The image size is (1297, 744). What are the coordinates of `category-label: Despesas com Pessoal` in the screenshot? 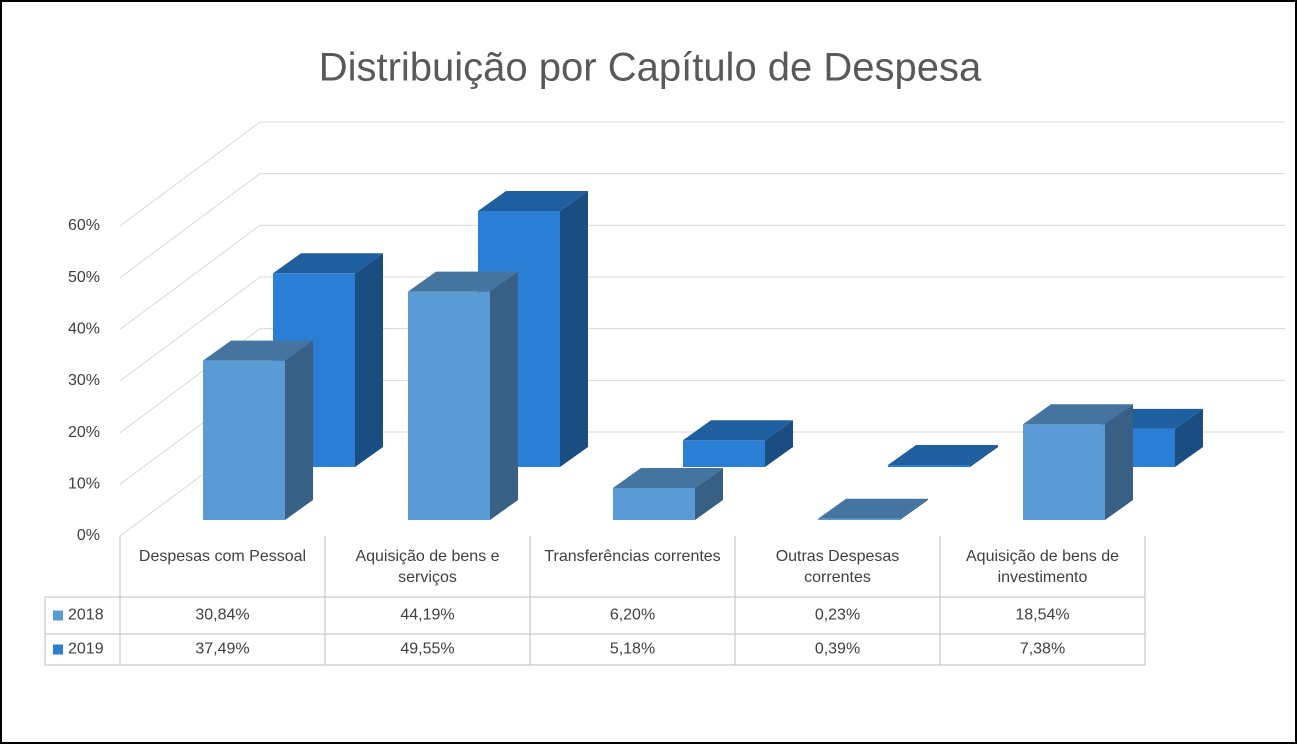 It's located at (222, 556).